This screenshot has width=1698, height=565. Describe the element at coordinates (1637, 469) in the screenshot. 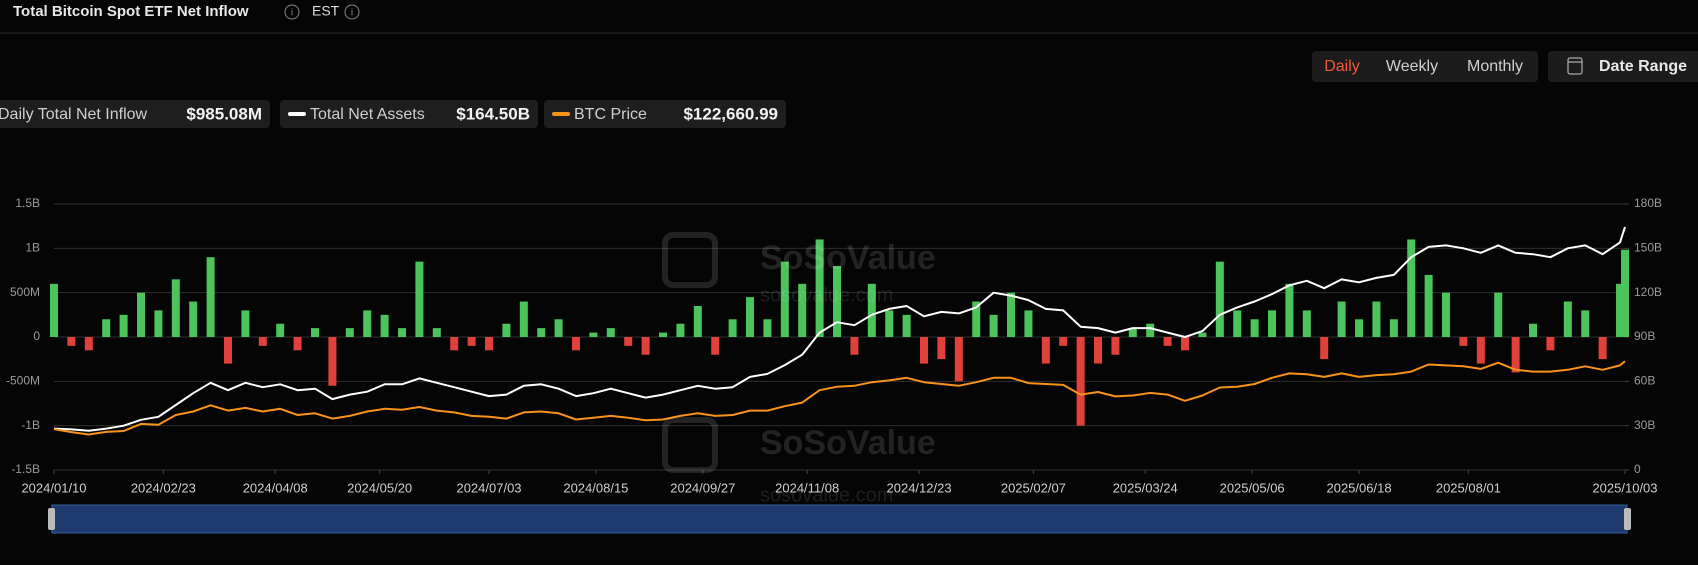

I see `y2-tick-label: 0` at that location.